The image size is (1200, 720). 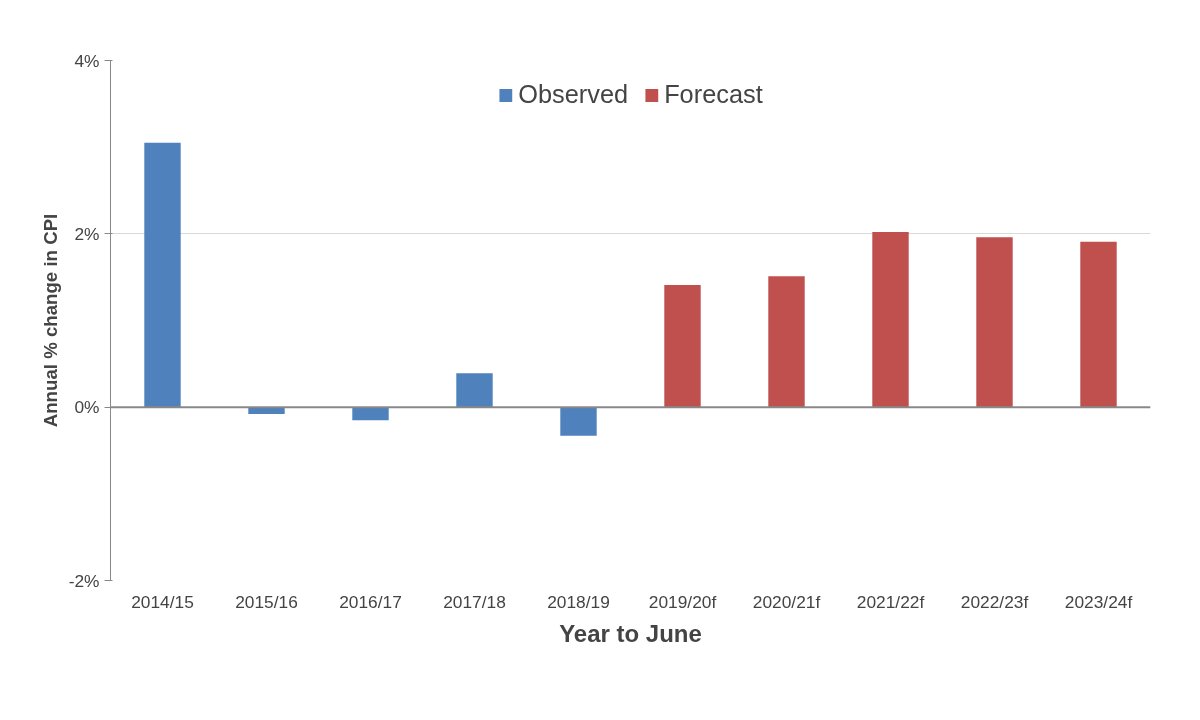 I want to click on x-tick-label: 2020/21f, so click(x=786, y=601).